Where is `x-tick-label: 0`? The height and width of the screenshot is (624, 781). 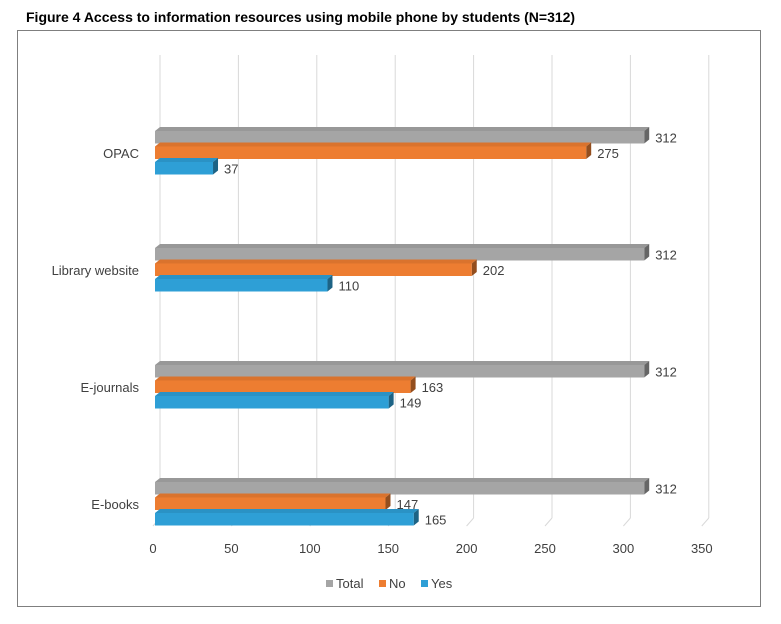 x-tick-label: 0 is located at coordinates (152, 548).